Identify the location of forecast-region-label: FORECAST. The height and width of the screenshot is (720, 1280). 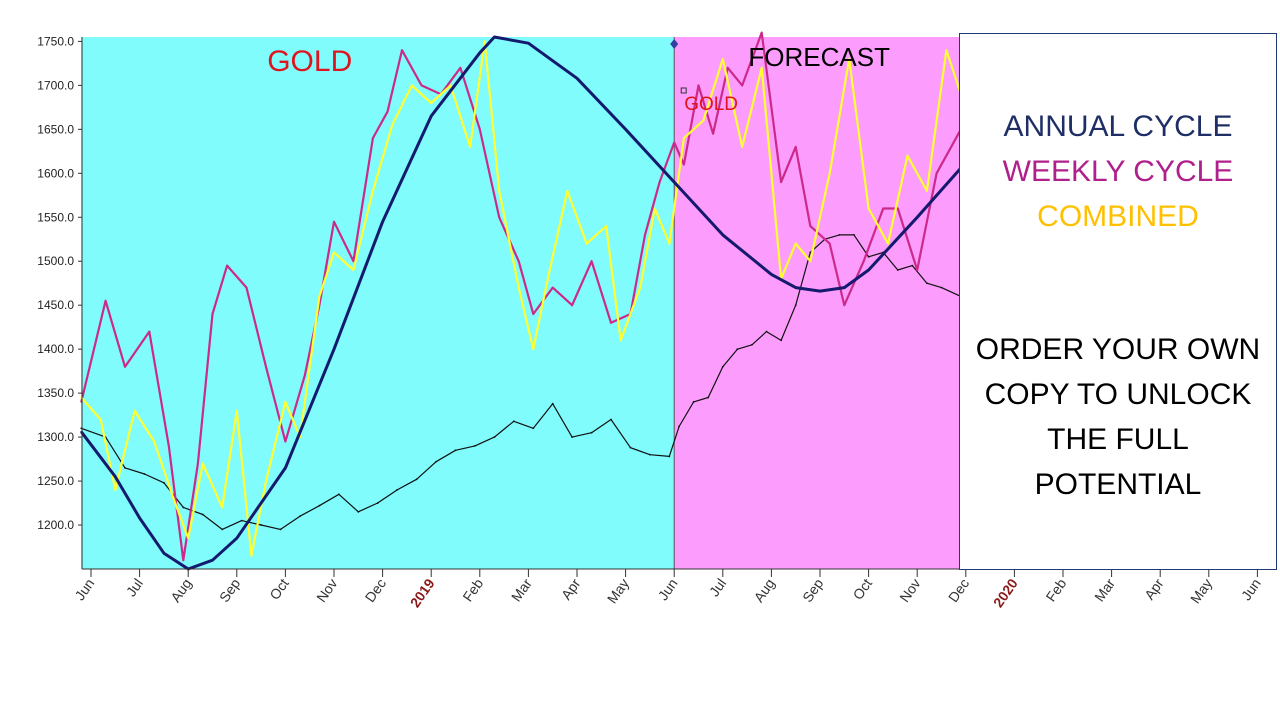
(819, 57).